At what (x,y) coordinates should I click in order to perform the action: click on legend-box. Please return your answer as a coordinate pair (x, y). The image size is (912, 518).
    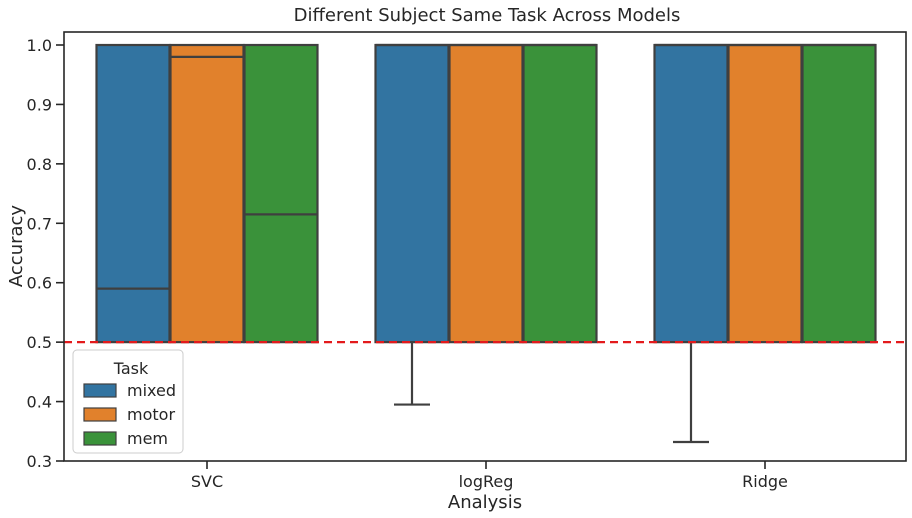
    Looking at the image, I should click on (128, 401).